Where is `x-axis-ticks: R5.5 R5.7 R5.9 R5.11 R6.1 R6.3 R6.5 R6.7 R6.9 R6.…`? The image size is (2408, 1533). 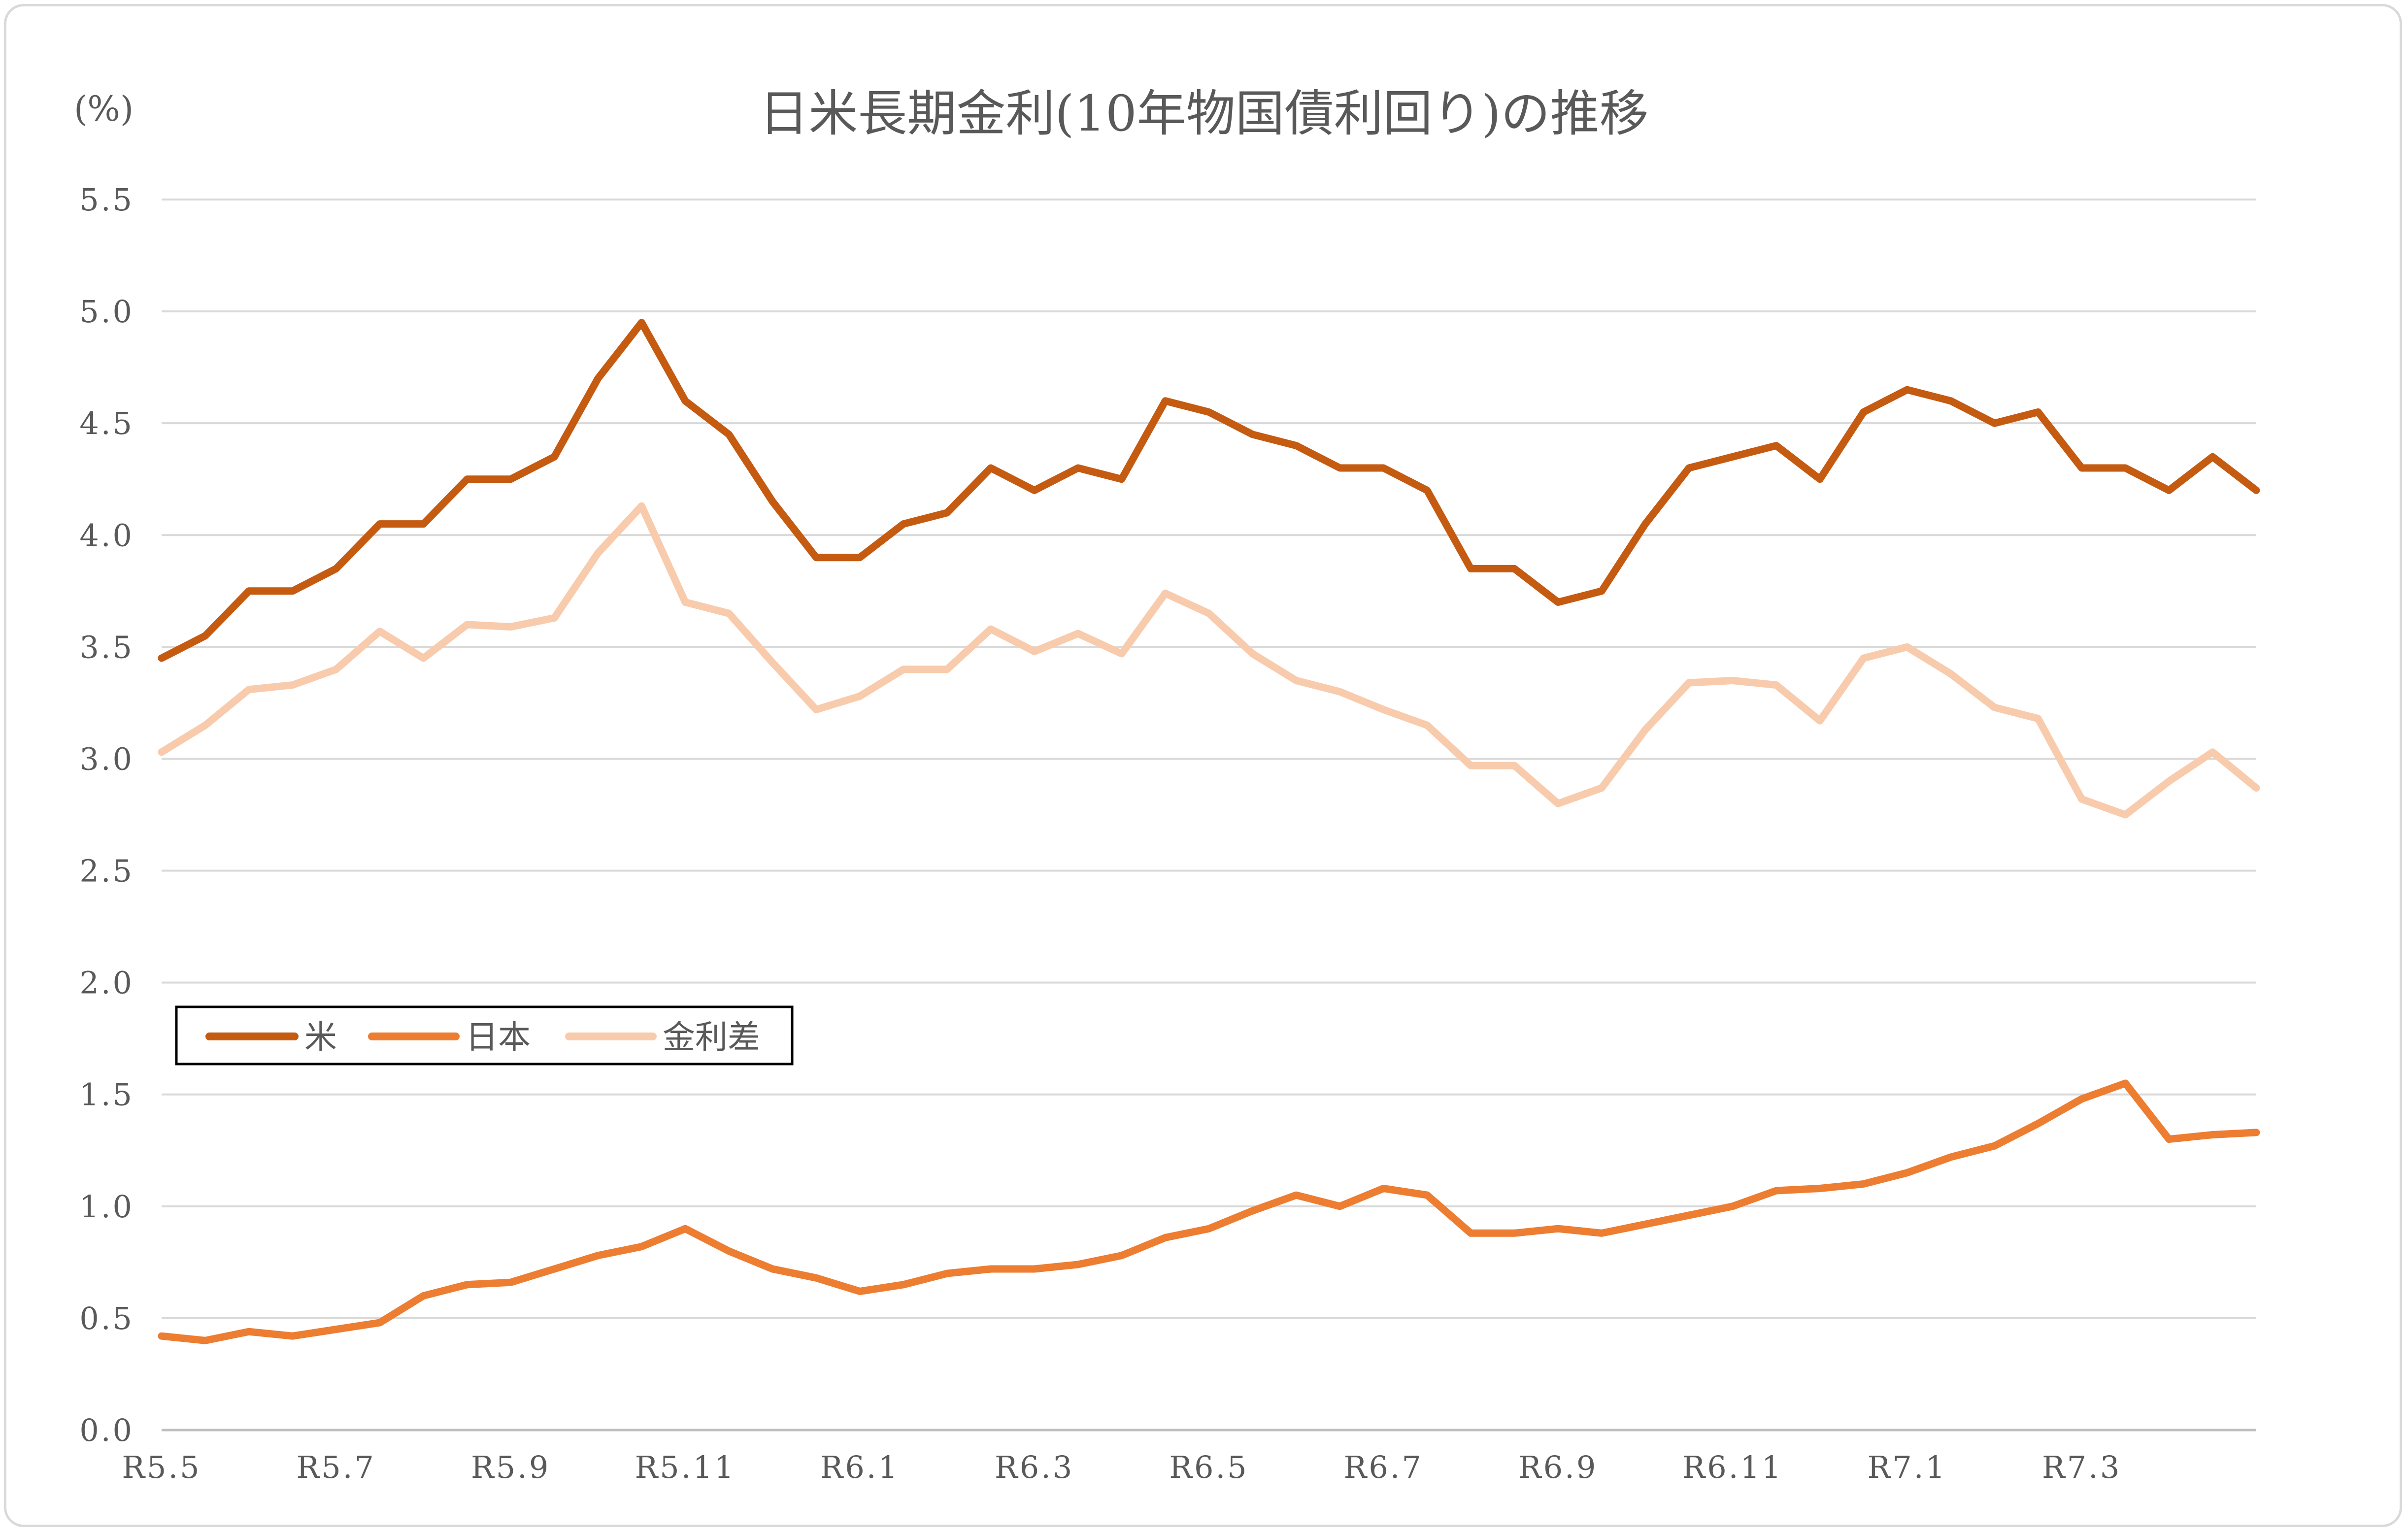
x-axis-ticks: R5.5 R5.7 R5.9 R5.11 R6.1 R6.3 R6.5 R6.7 R6.9 R6.… is located at coordinates (1121, 1467).